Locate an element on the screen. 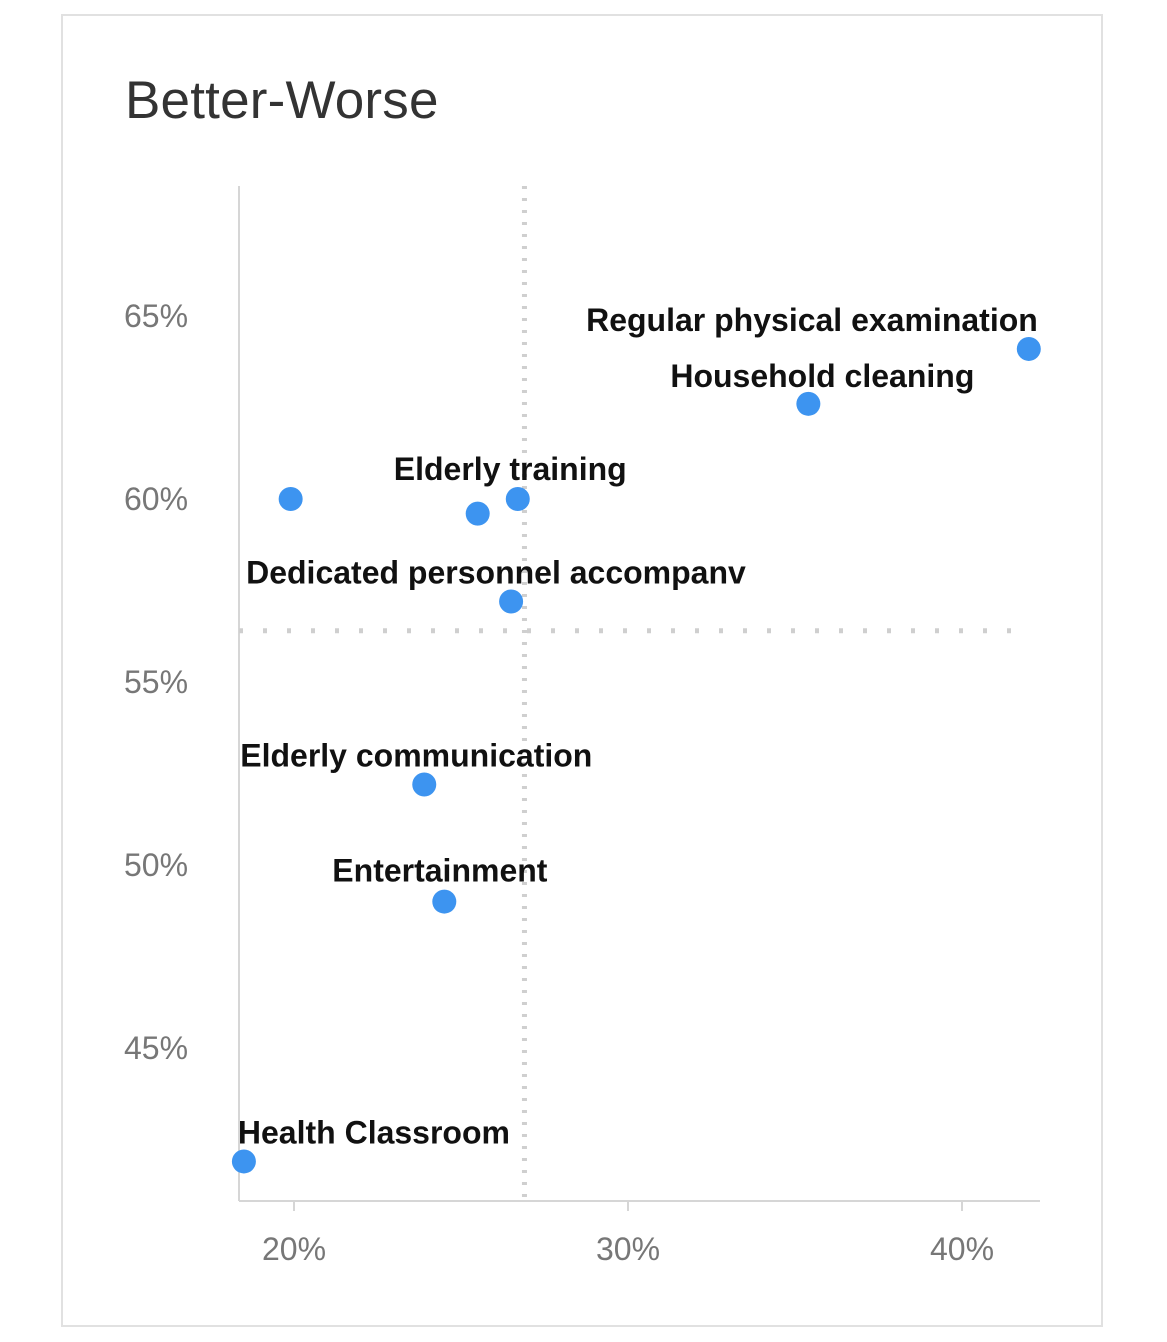  point-label: Household cleaning is located at coordinates (822, 376).